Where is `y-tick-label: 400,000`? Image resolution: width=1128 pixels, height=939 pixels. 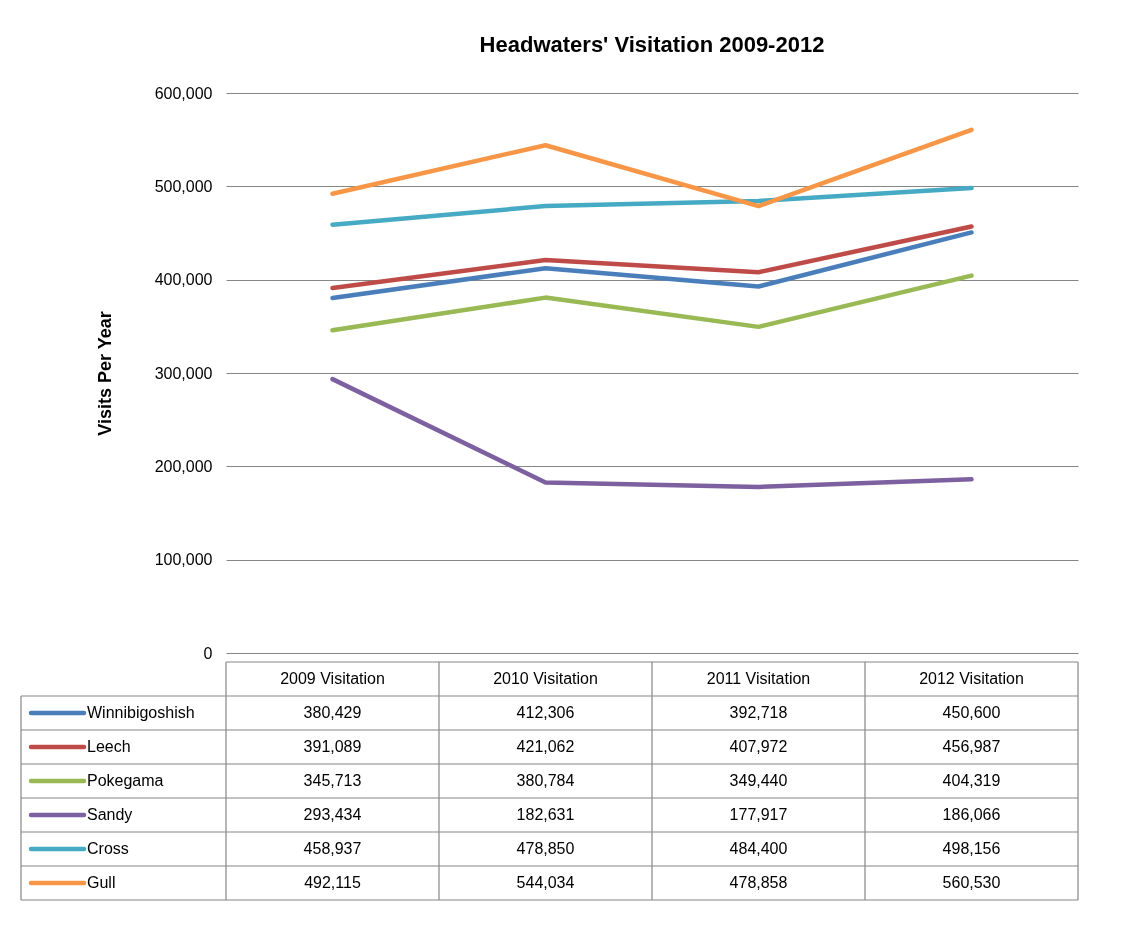
y-tick-label: 400,000 is located at coordinates (183, 280).